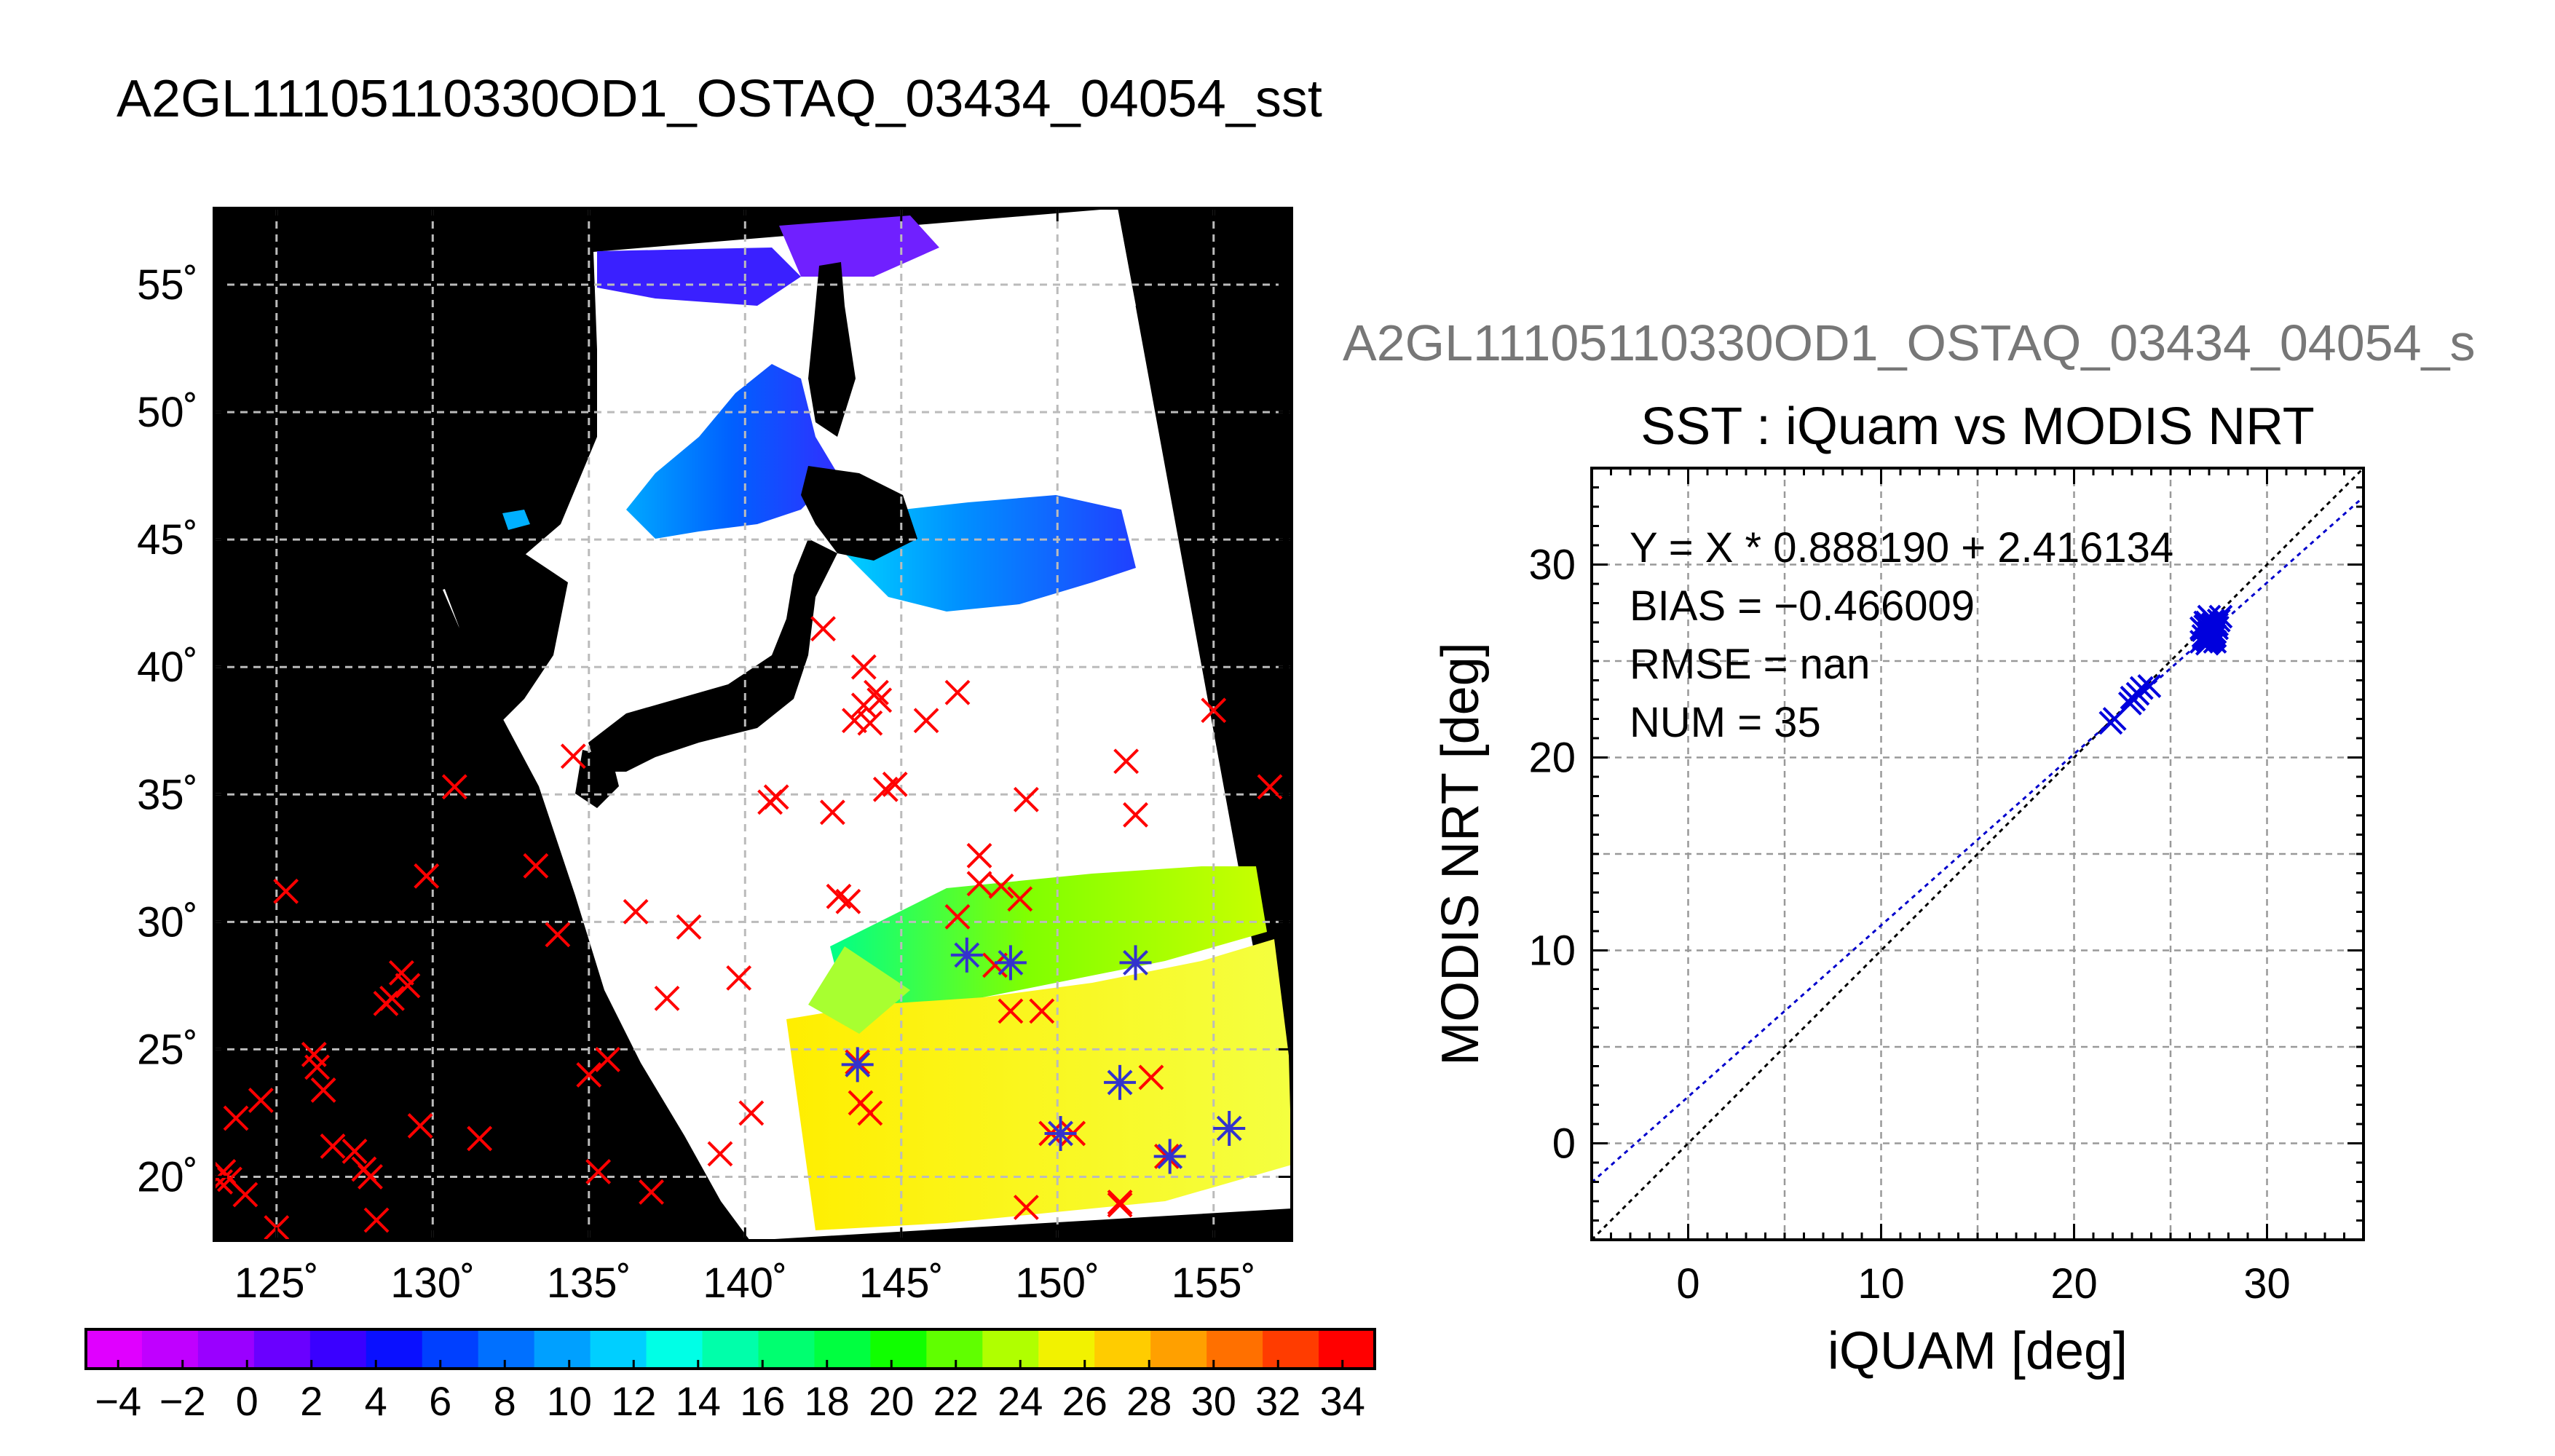  I want to click on lat-tick-label: 55˚, so click(167, 285).